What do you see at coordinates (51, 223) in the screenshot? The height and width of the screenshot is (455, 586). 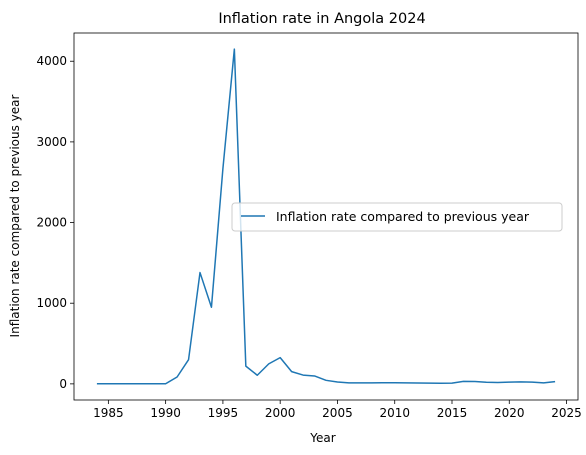 I see `y-tick-label: 2000` at bounding box center [51, 223].